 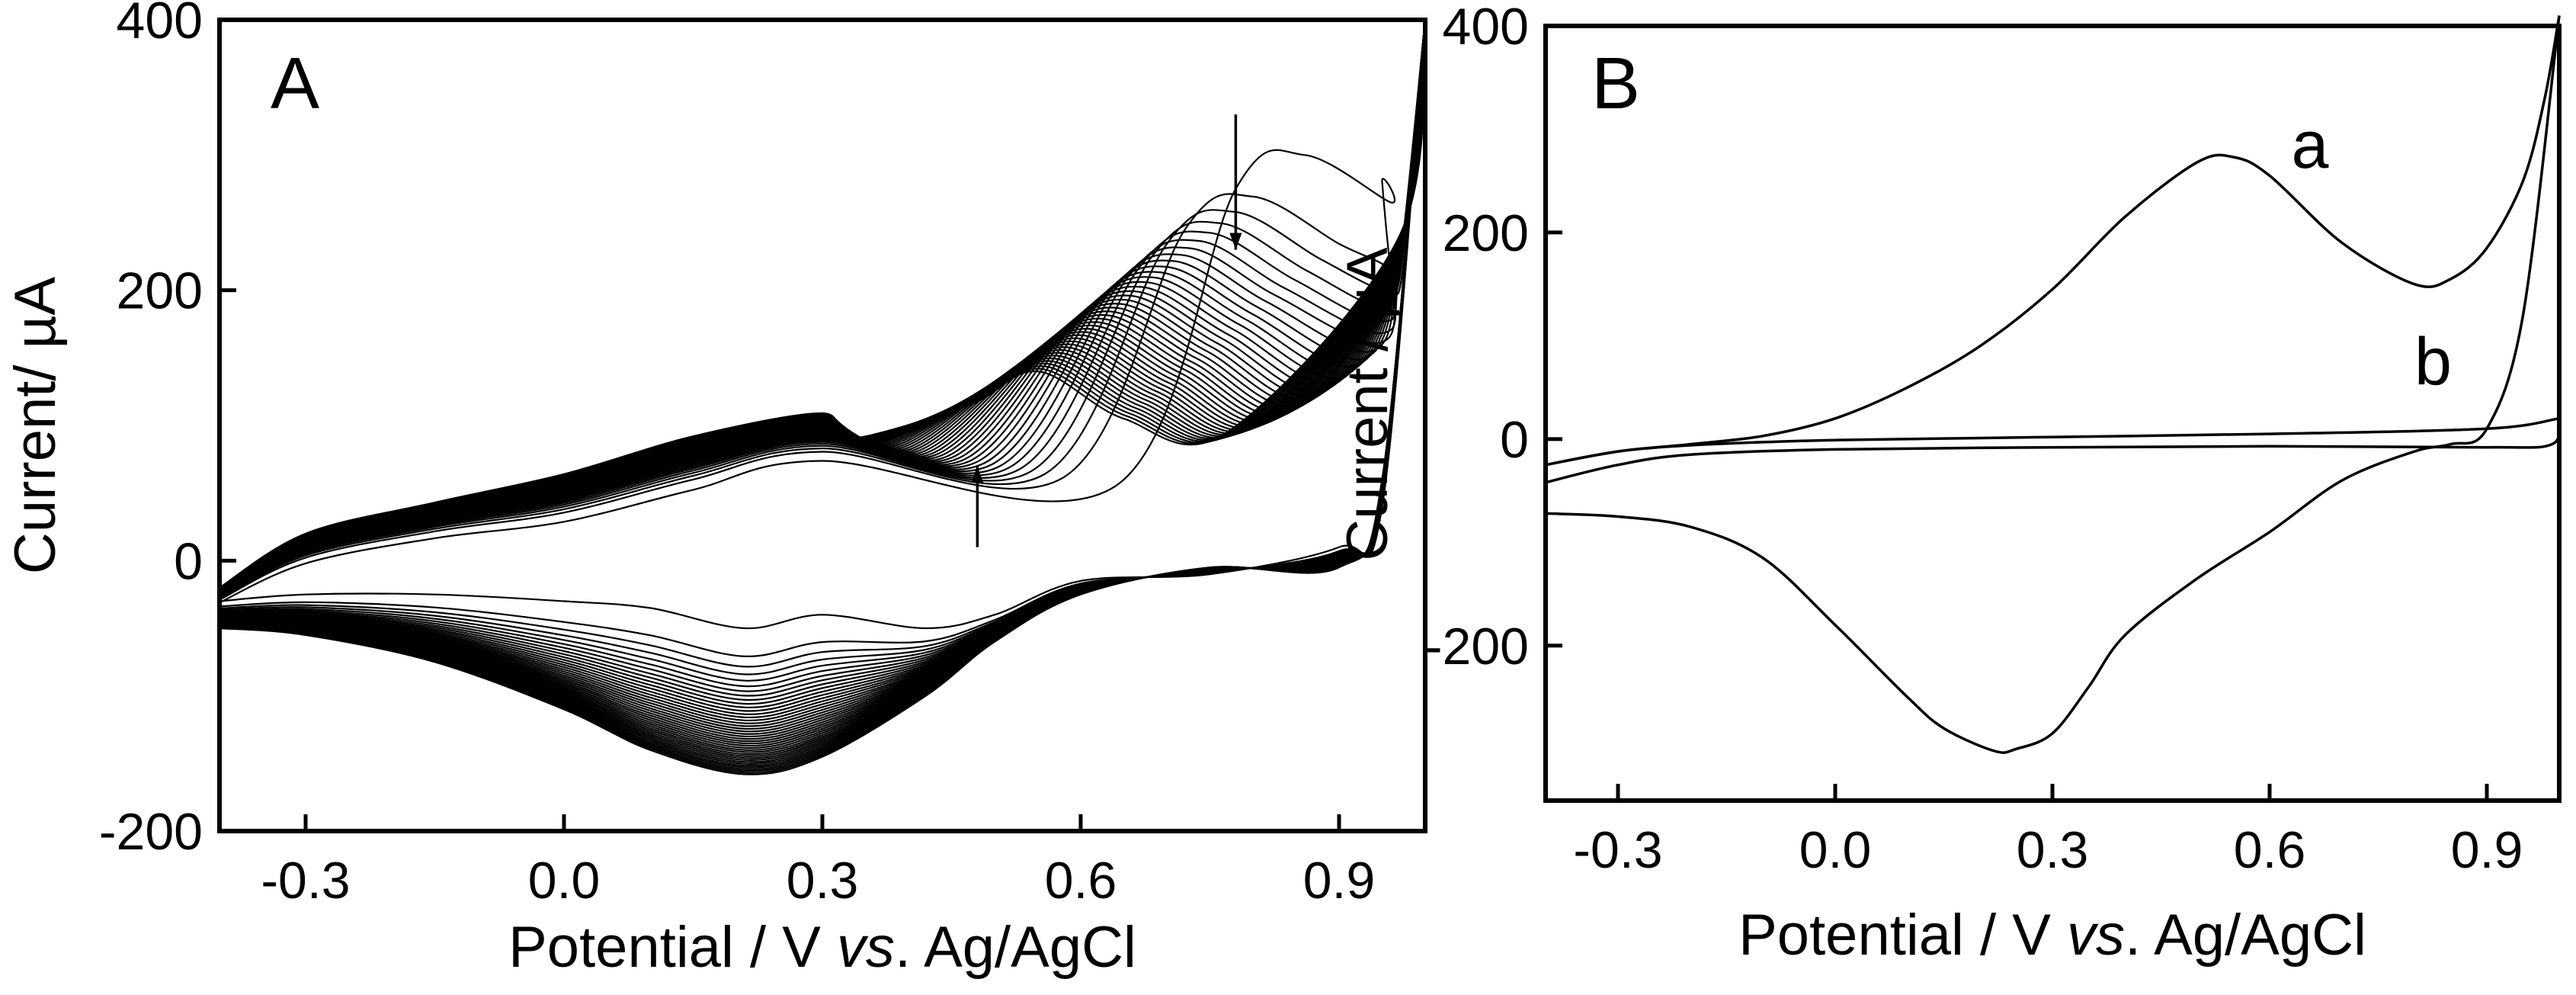 What do you see at coordinates (188, 561) in the screenshot?
I see `panel-a-y-tick-label: 0` at bounding box center [188, 561].